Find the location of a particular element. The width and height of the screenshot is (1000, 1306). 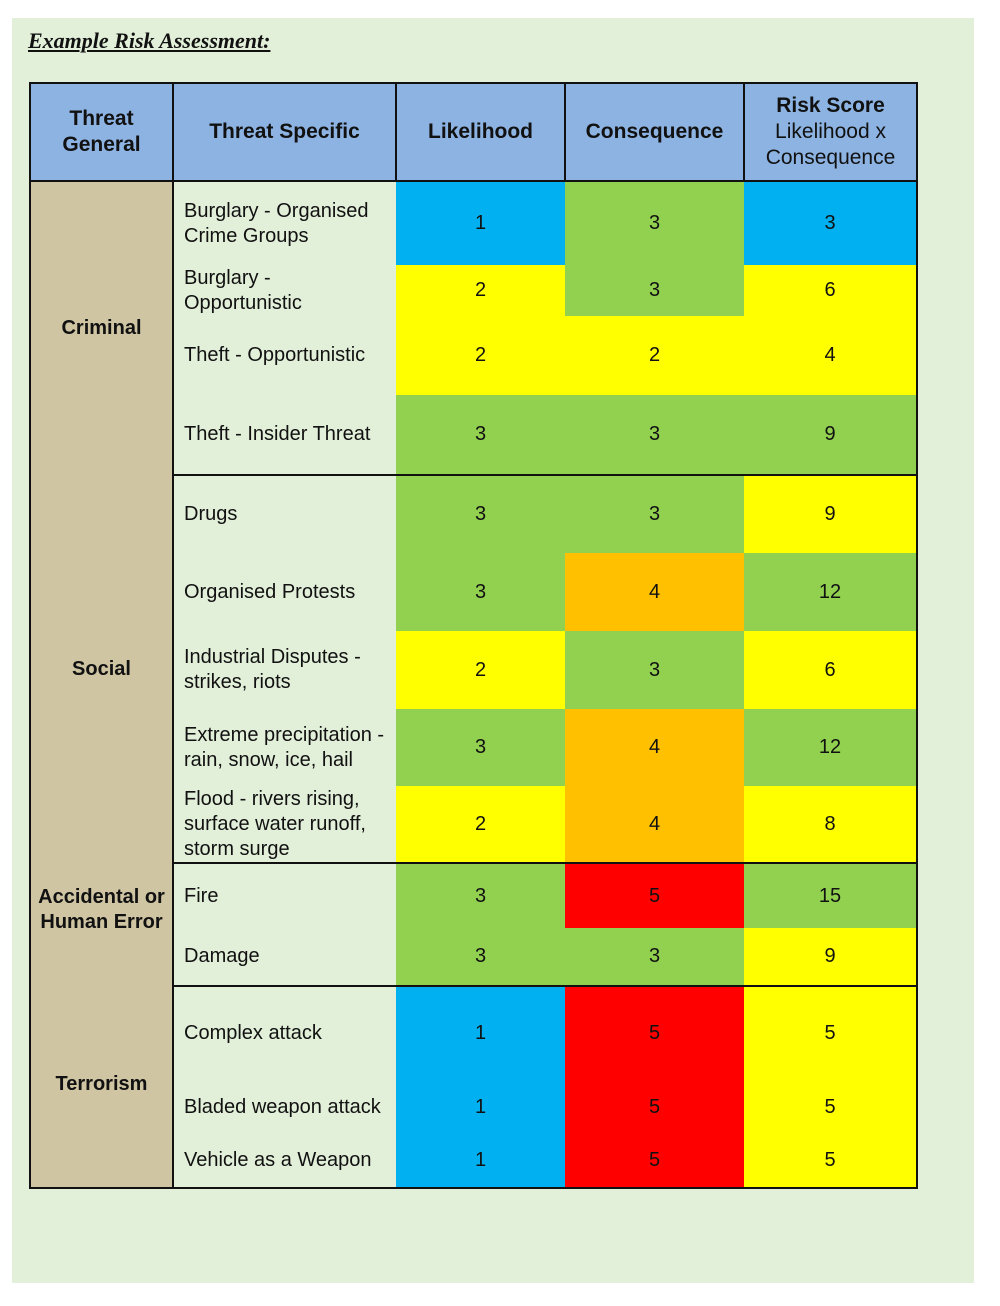

risk-score-cell: 4 is located at coordinates (830, 355).